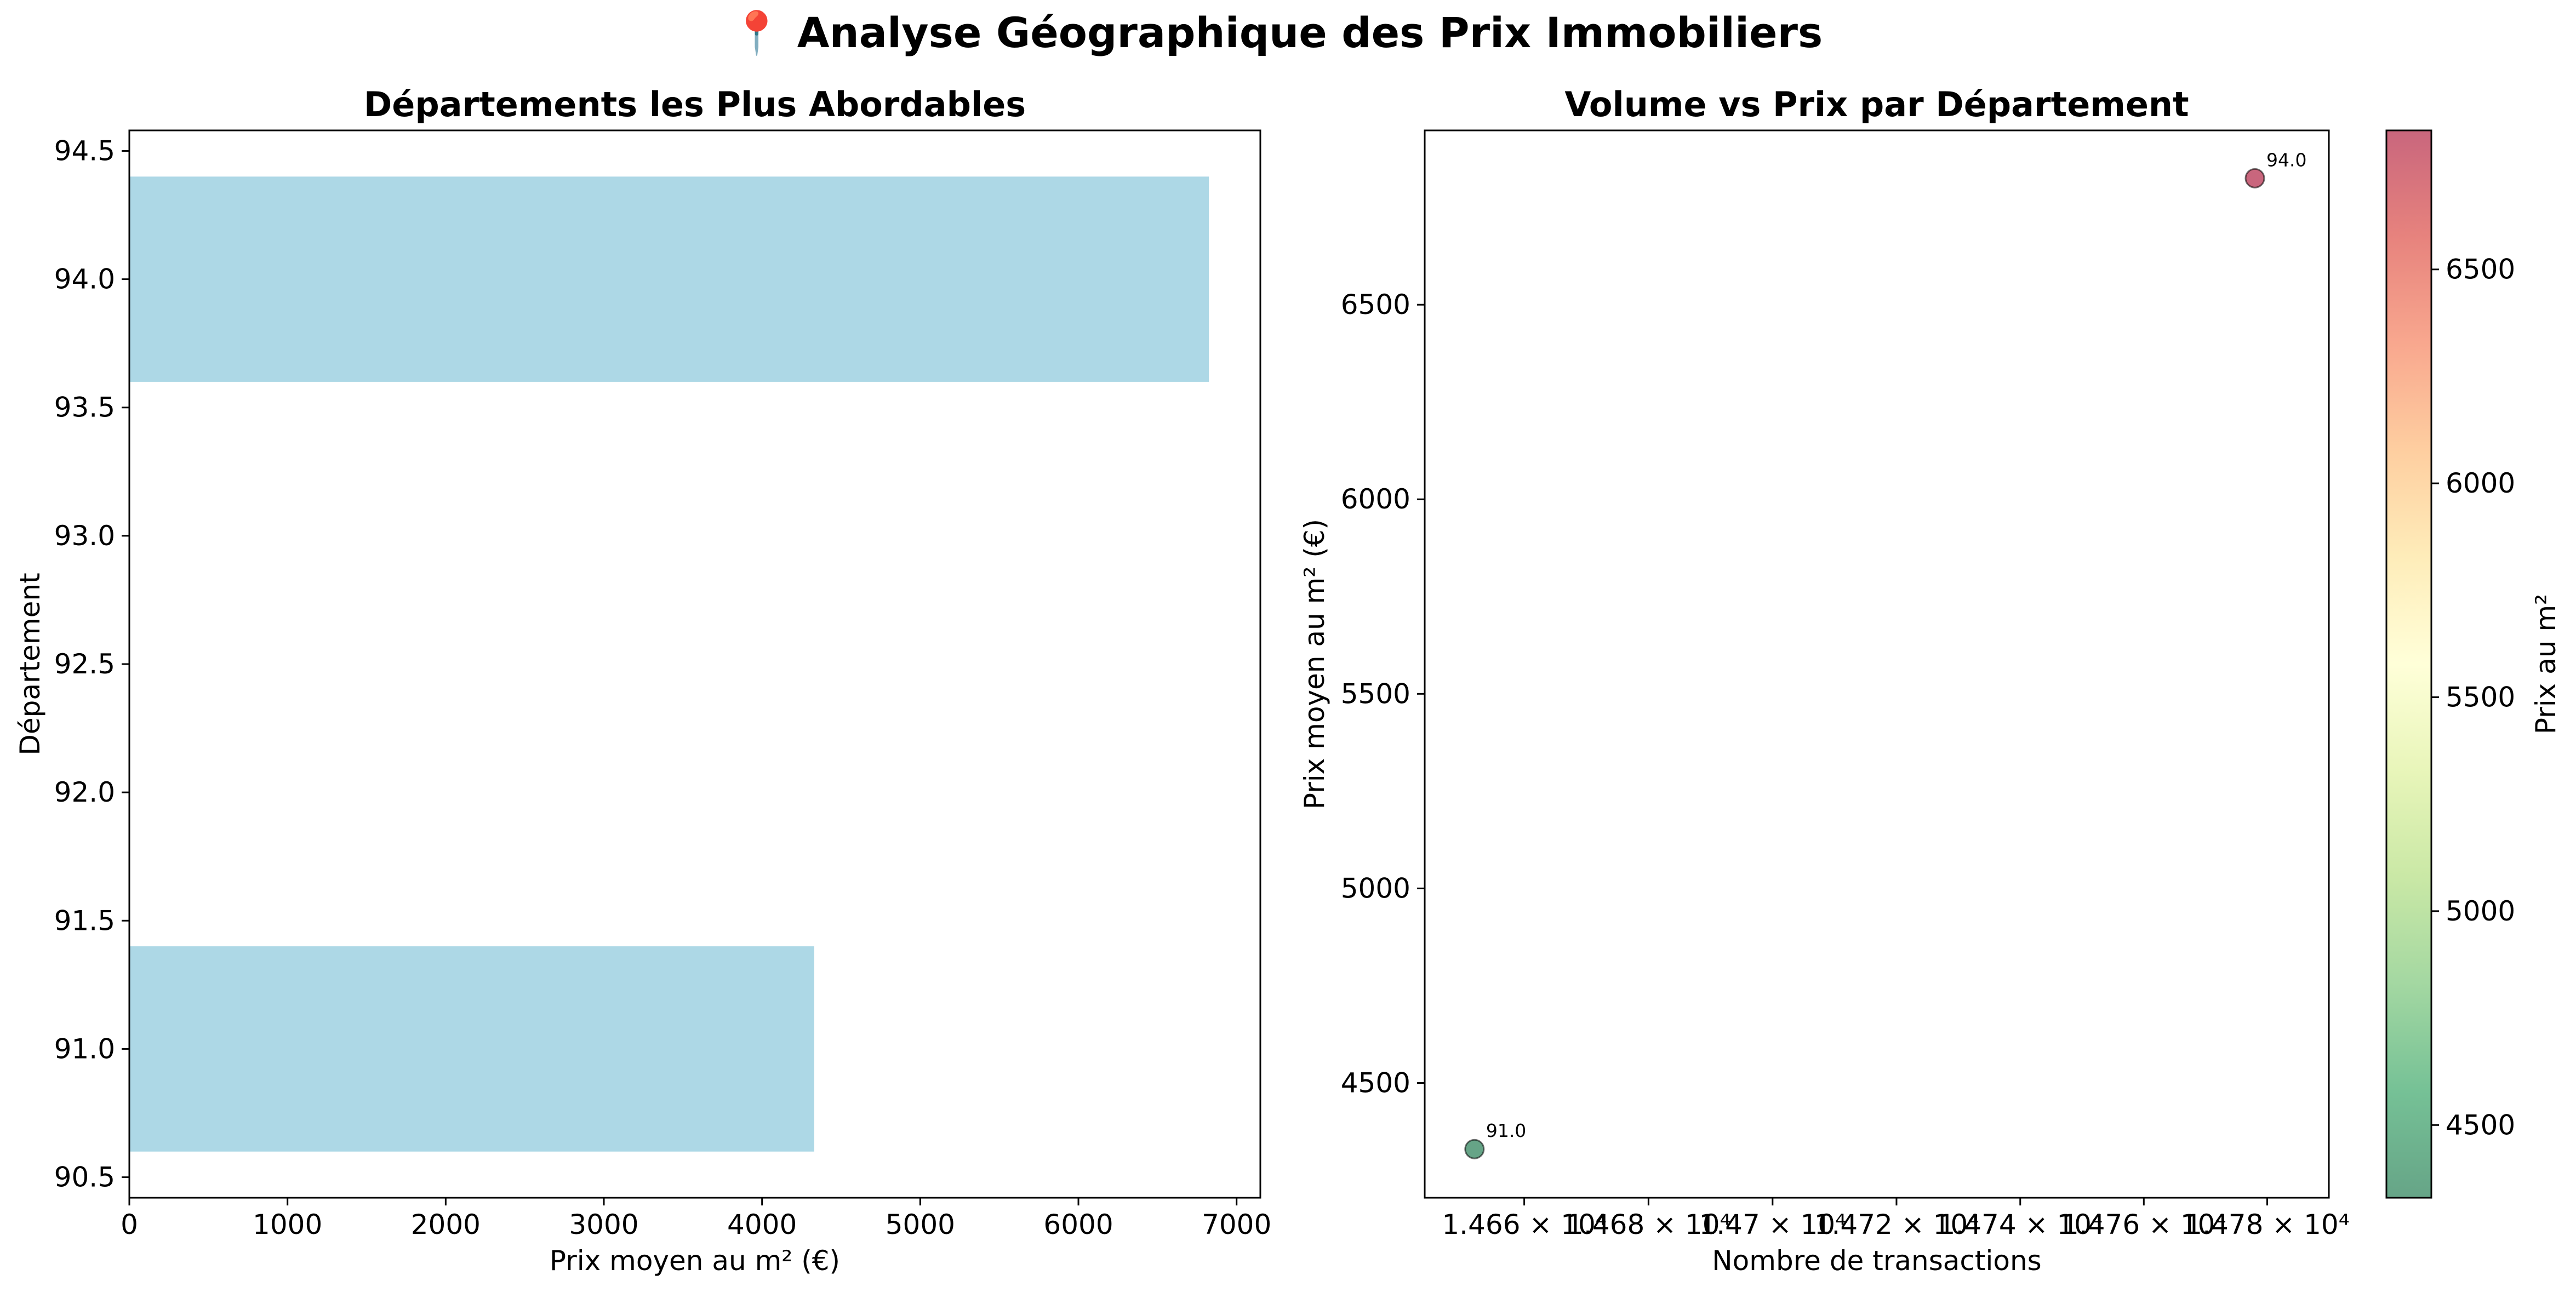  What do you see at coordinates (2268, 1224) in the screenshot?
I see `x-tick-label: 1.478 × 10⁴` at bounding box center [2268, 1224].